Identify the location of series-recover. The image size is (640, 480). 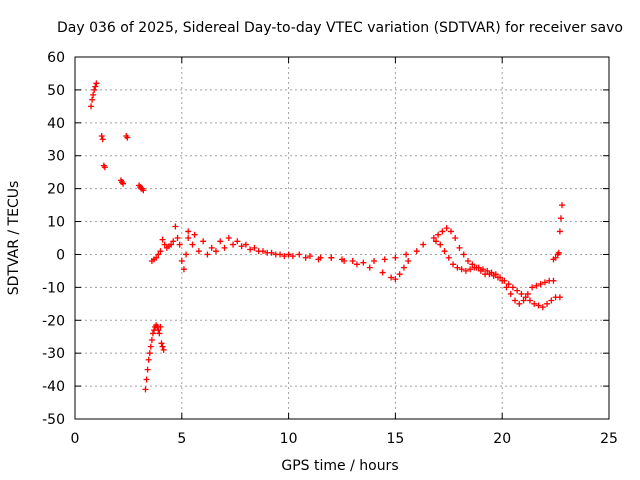
(170, 248).